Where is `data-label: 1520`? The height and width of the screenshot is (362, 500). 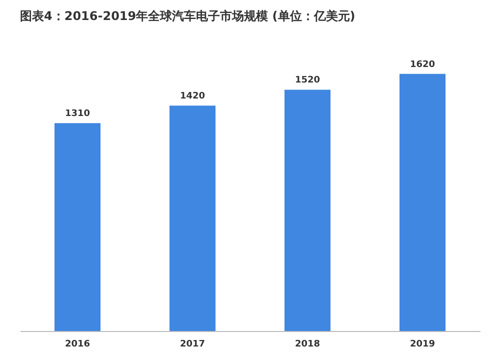
data-label: 1520 is located at coordinates (307, 81).